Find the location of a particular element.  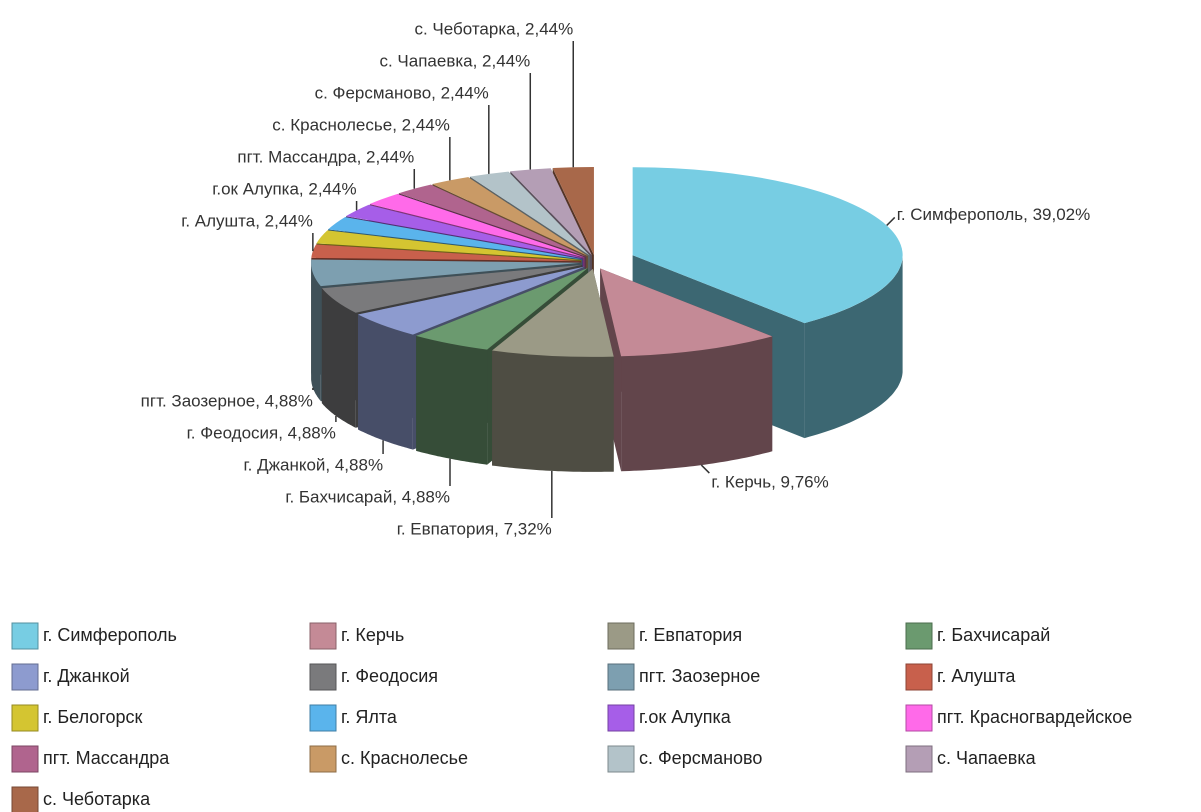

data-label: с. Ферсманово, 2,44% is located at coordinates (402, 92).